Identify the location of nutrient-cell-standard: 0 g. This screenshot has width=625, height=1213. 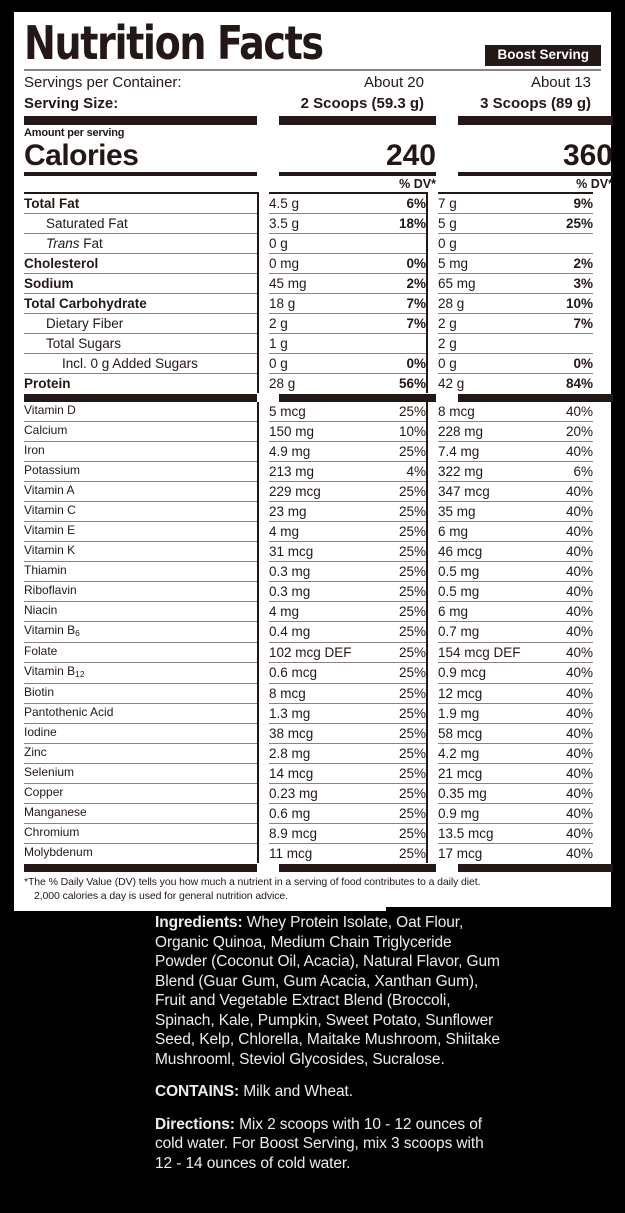
(342, 243).